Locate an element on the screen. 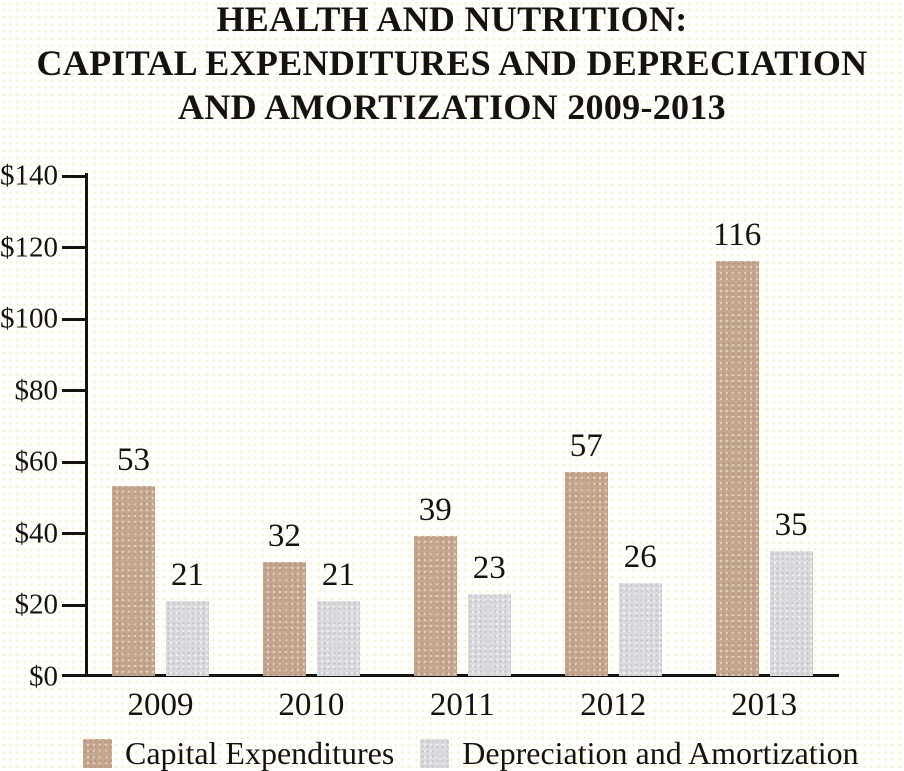 The height and width of the screenshot is (771, 904). legend-item-capital-expenditures: Capital Expenditures is located at coordinates (238, 753).